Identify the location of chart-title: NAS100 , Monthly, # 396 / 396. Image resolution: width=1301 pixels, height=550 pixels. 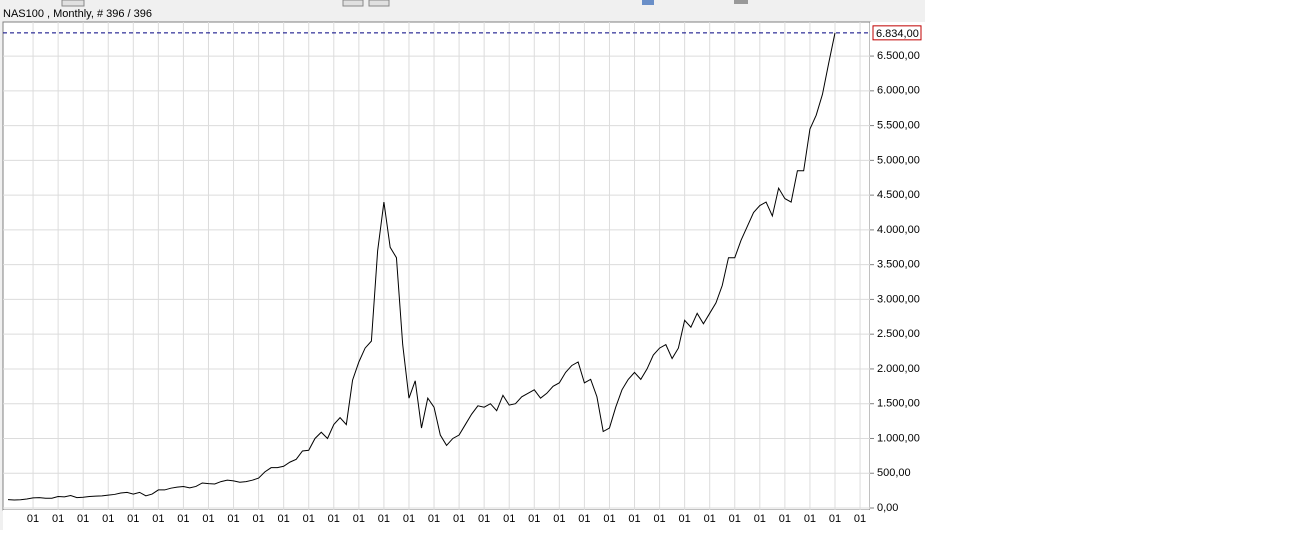
(77, 14).